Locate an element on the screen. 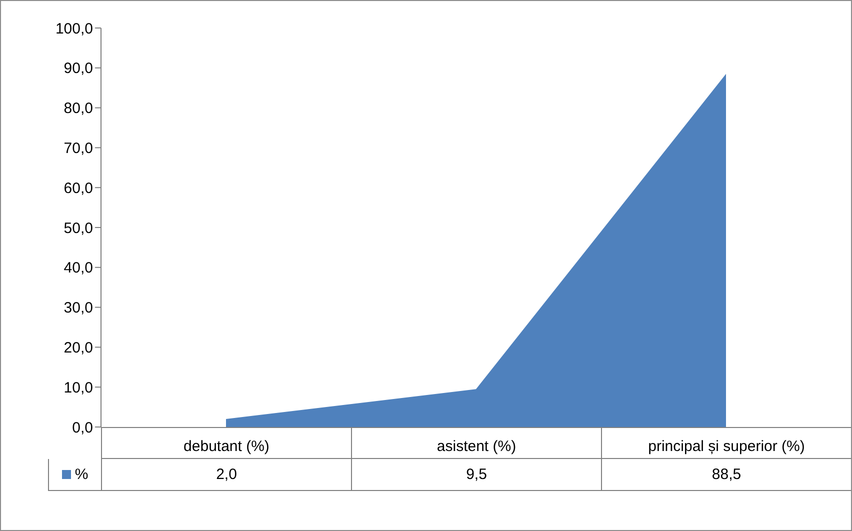  y-tick-label: 0,0 is located at coordinates (82, 427).